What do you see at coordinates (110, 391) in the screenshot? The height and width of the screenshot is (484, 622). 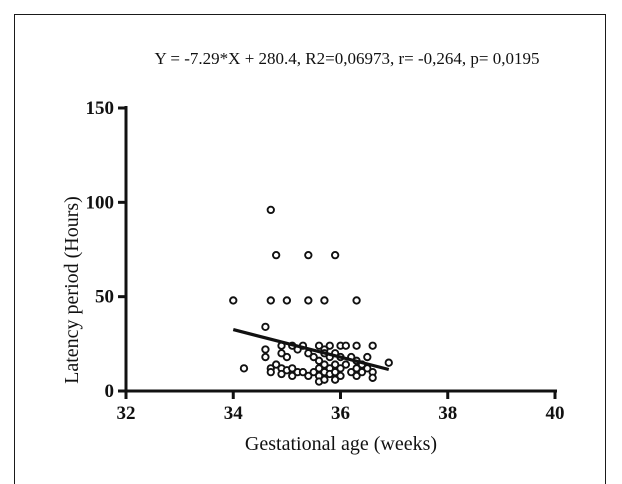 I see `y-tick-label: 0` at bounding box center [110, 391].